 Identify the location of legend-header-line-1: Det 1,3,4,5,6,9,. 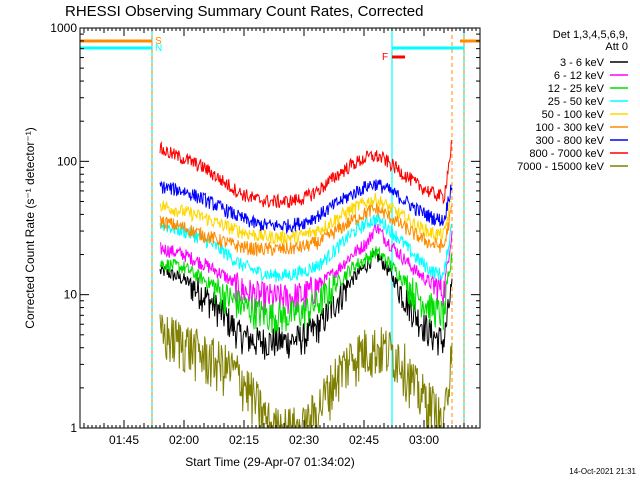
(590, 35).